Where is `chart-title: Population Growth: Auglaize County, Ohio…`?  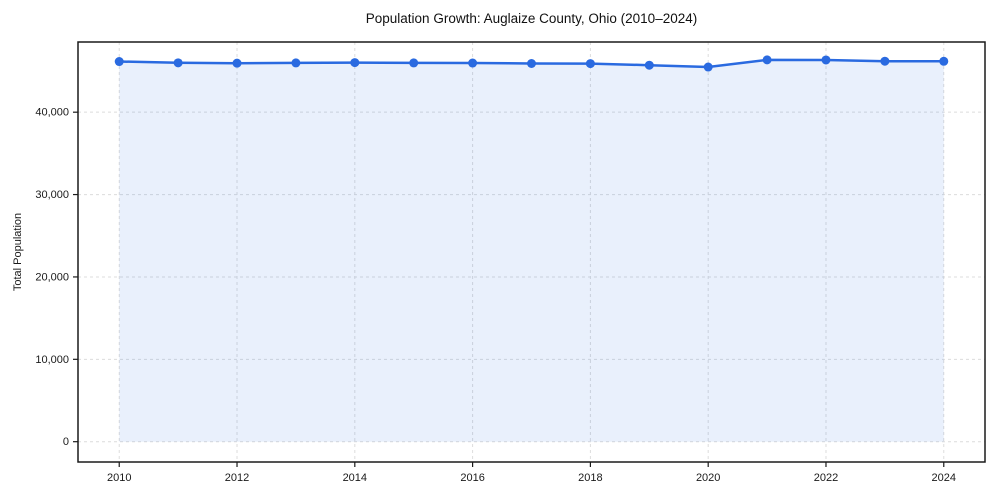 chart-title: Population Growth: Auglaize County, Ohio… is located at coordinates (531, 18).